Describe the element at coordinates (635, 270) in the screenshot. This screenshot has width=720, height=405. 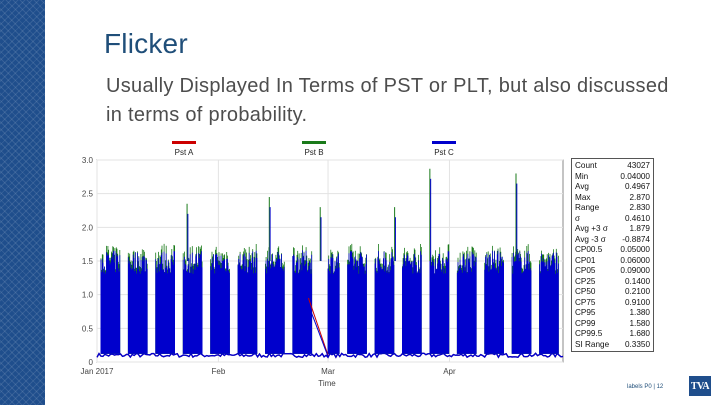
I see `stats-value: 0.09000` at that location.